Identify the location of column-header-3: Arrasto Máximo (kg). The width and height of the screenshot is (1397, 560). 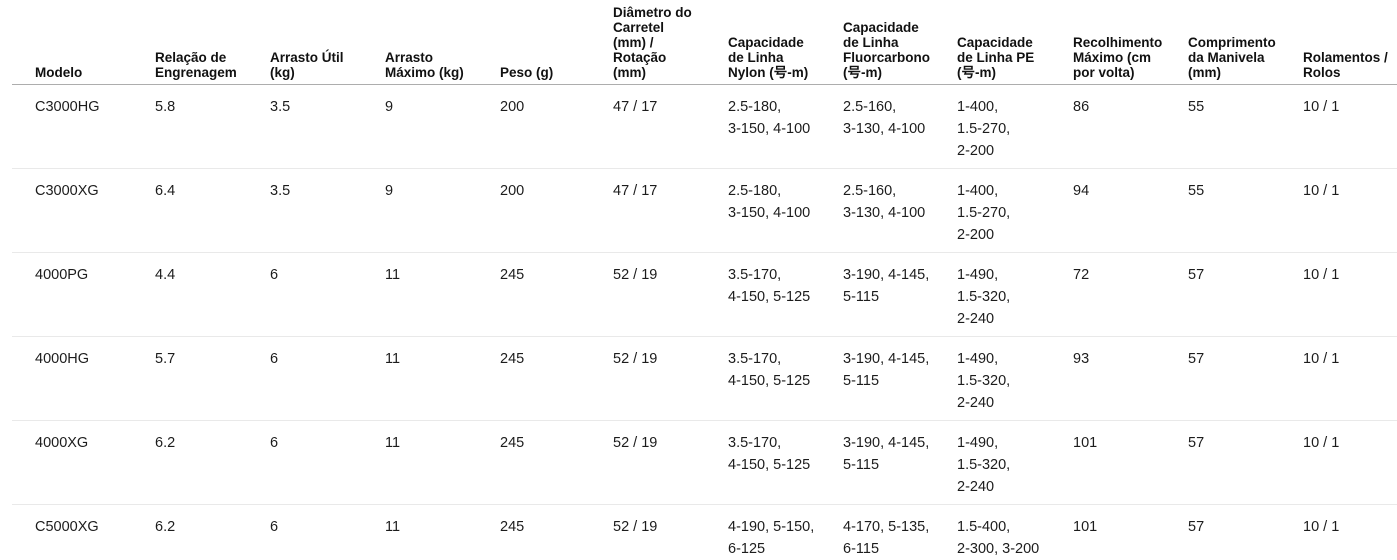
(442, 42).